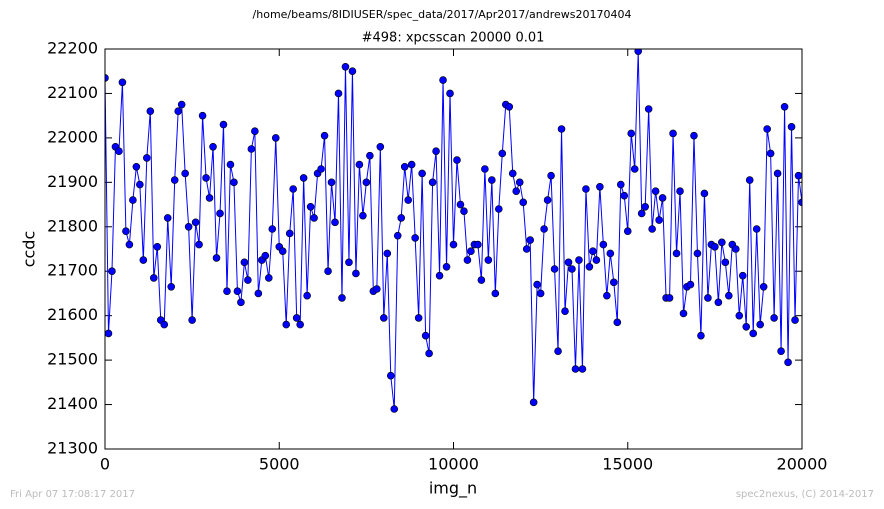  Describe the element at coordinates (29, 249) in the screenshot. I see `y-axis-label: ccdc` at that location.